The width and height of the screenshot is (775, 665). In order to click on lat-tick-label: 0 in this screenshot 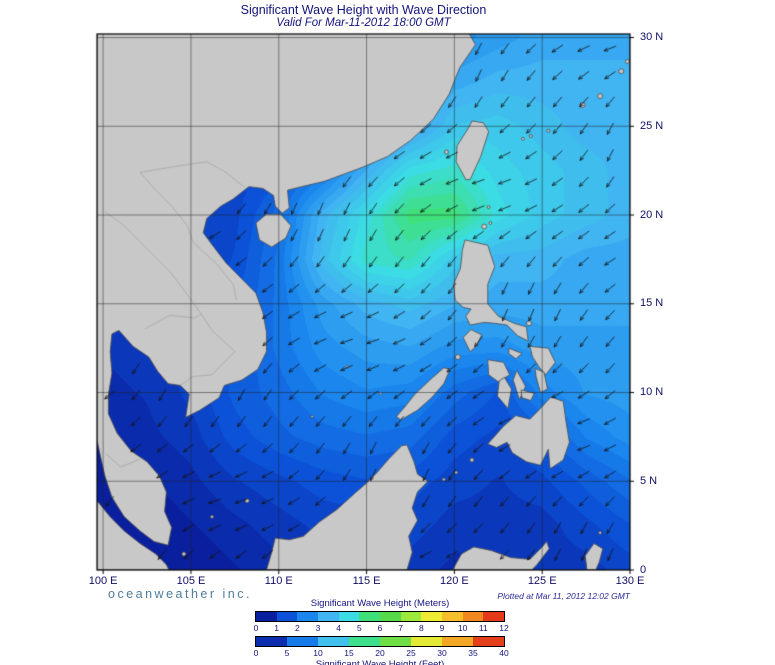, I will do `click(643, 569)`.